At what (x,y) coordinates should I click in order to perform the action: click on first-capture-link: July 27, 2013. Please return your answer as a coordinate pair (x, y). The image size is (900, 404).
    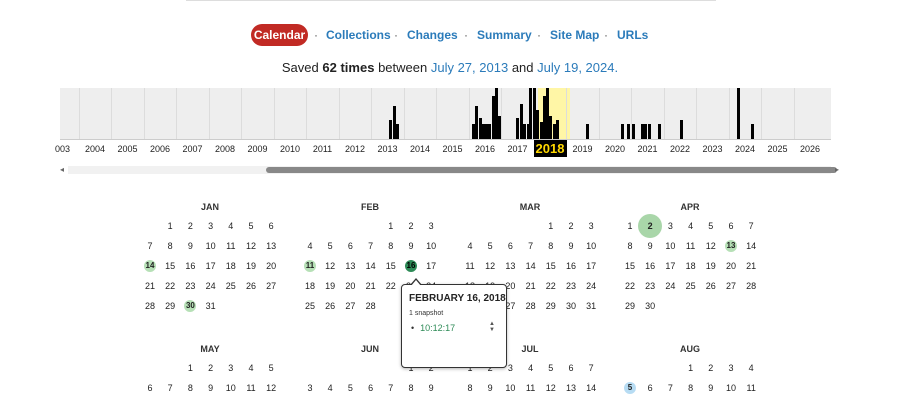
    Looking at the image, I should click on (469, 67).